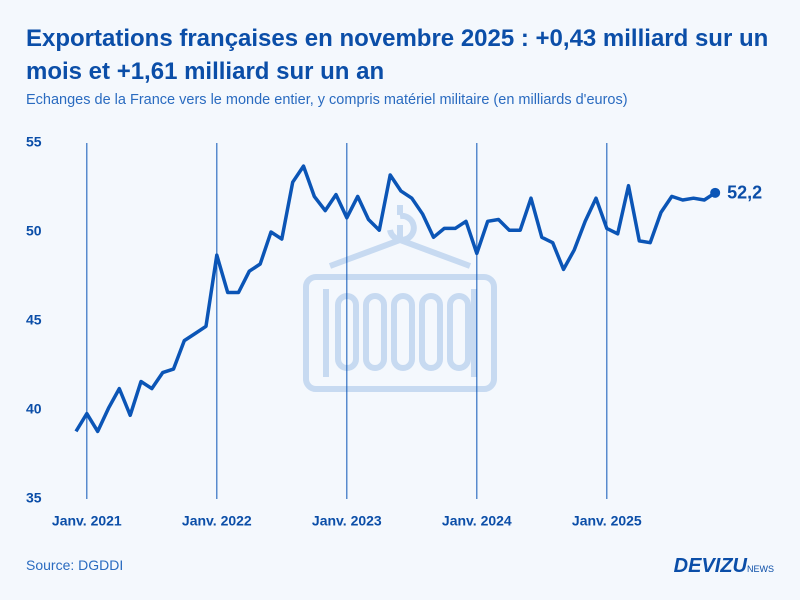 This screenshot has height=600, width=800. Describe the element at coordinates (34, 498) in the screenshot. I see `y-tick-label: 35` at that location.